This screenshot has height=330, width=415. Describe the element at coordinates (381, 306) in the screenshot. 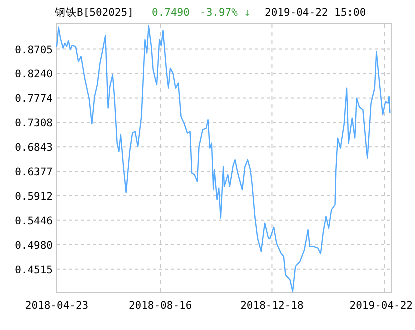

I see `x-tick-label: 2019-04-22` at that location.